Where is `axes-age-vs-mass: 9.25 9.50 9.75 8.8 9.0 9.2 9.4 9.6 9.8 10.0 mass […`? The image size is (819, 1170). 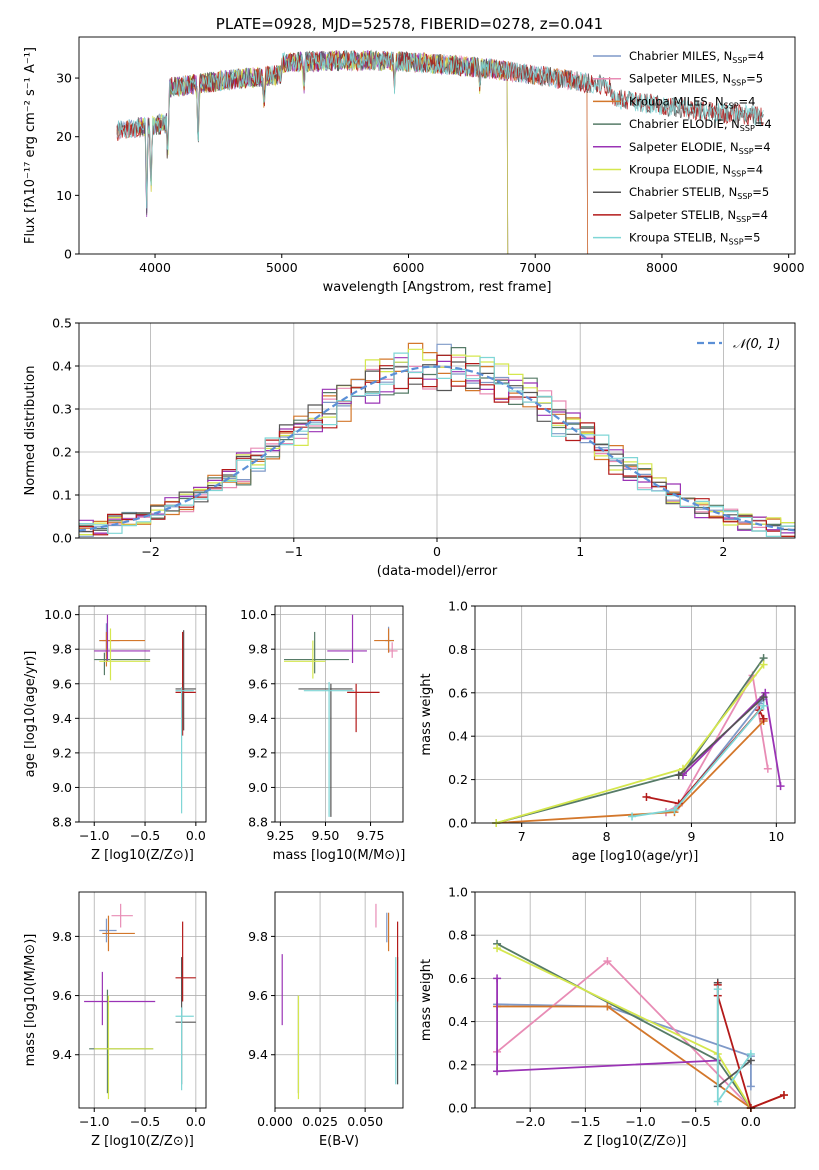 axes-age-vs-mass: 9.25 9.50 9.75 8.8 9.0 9.2 9.4 9.6 9.8 10.0 mass [… is located at coordinates (322, 734).